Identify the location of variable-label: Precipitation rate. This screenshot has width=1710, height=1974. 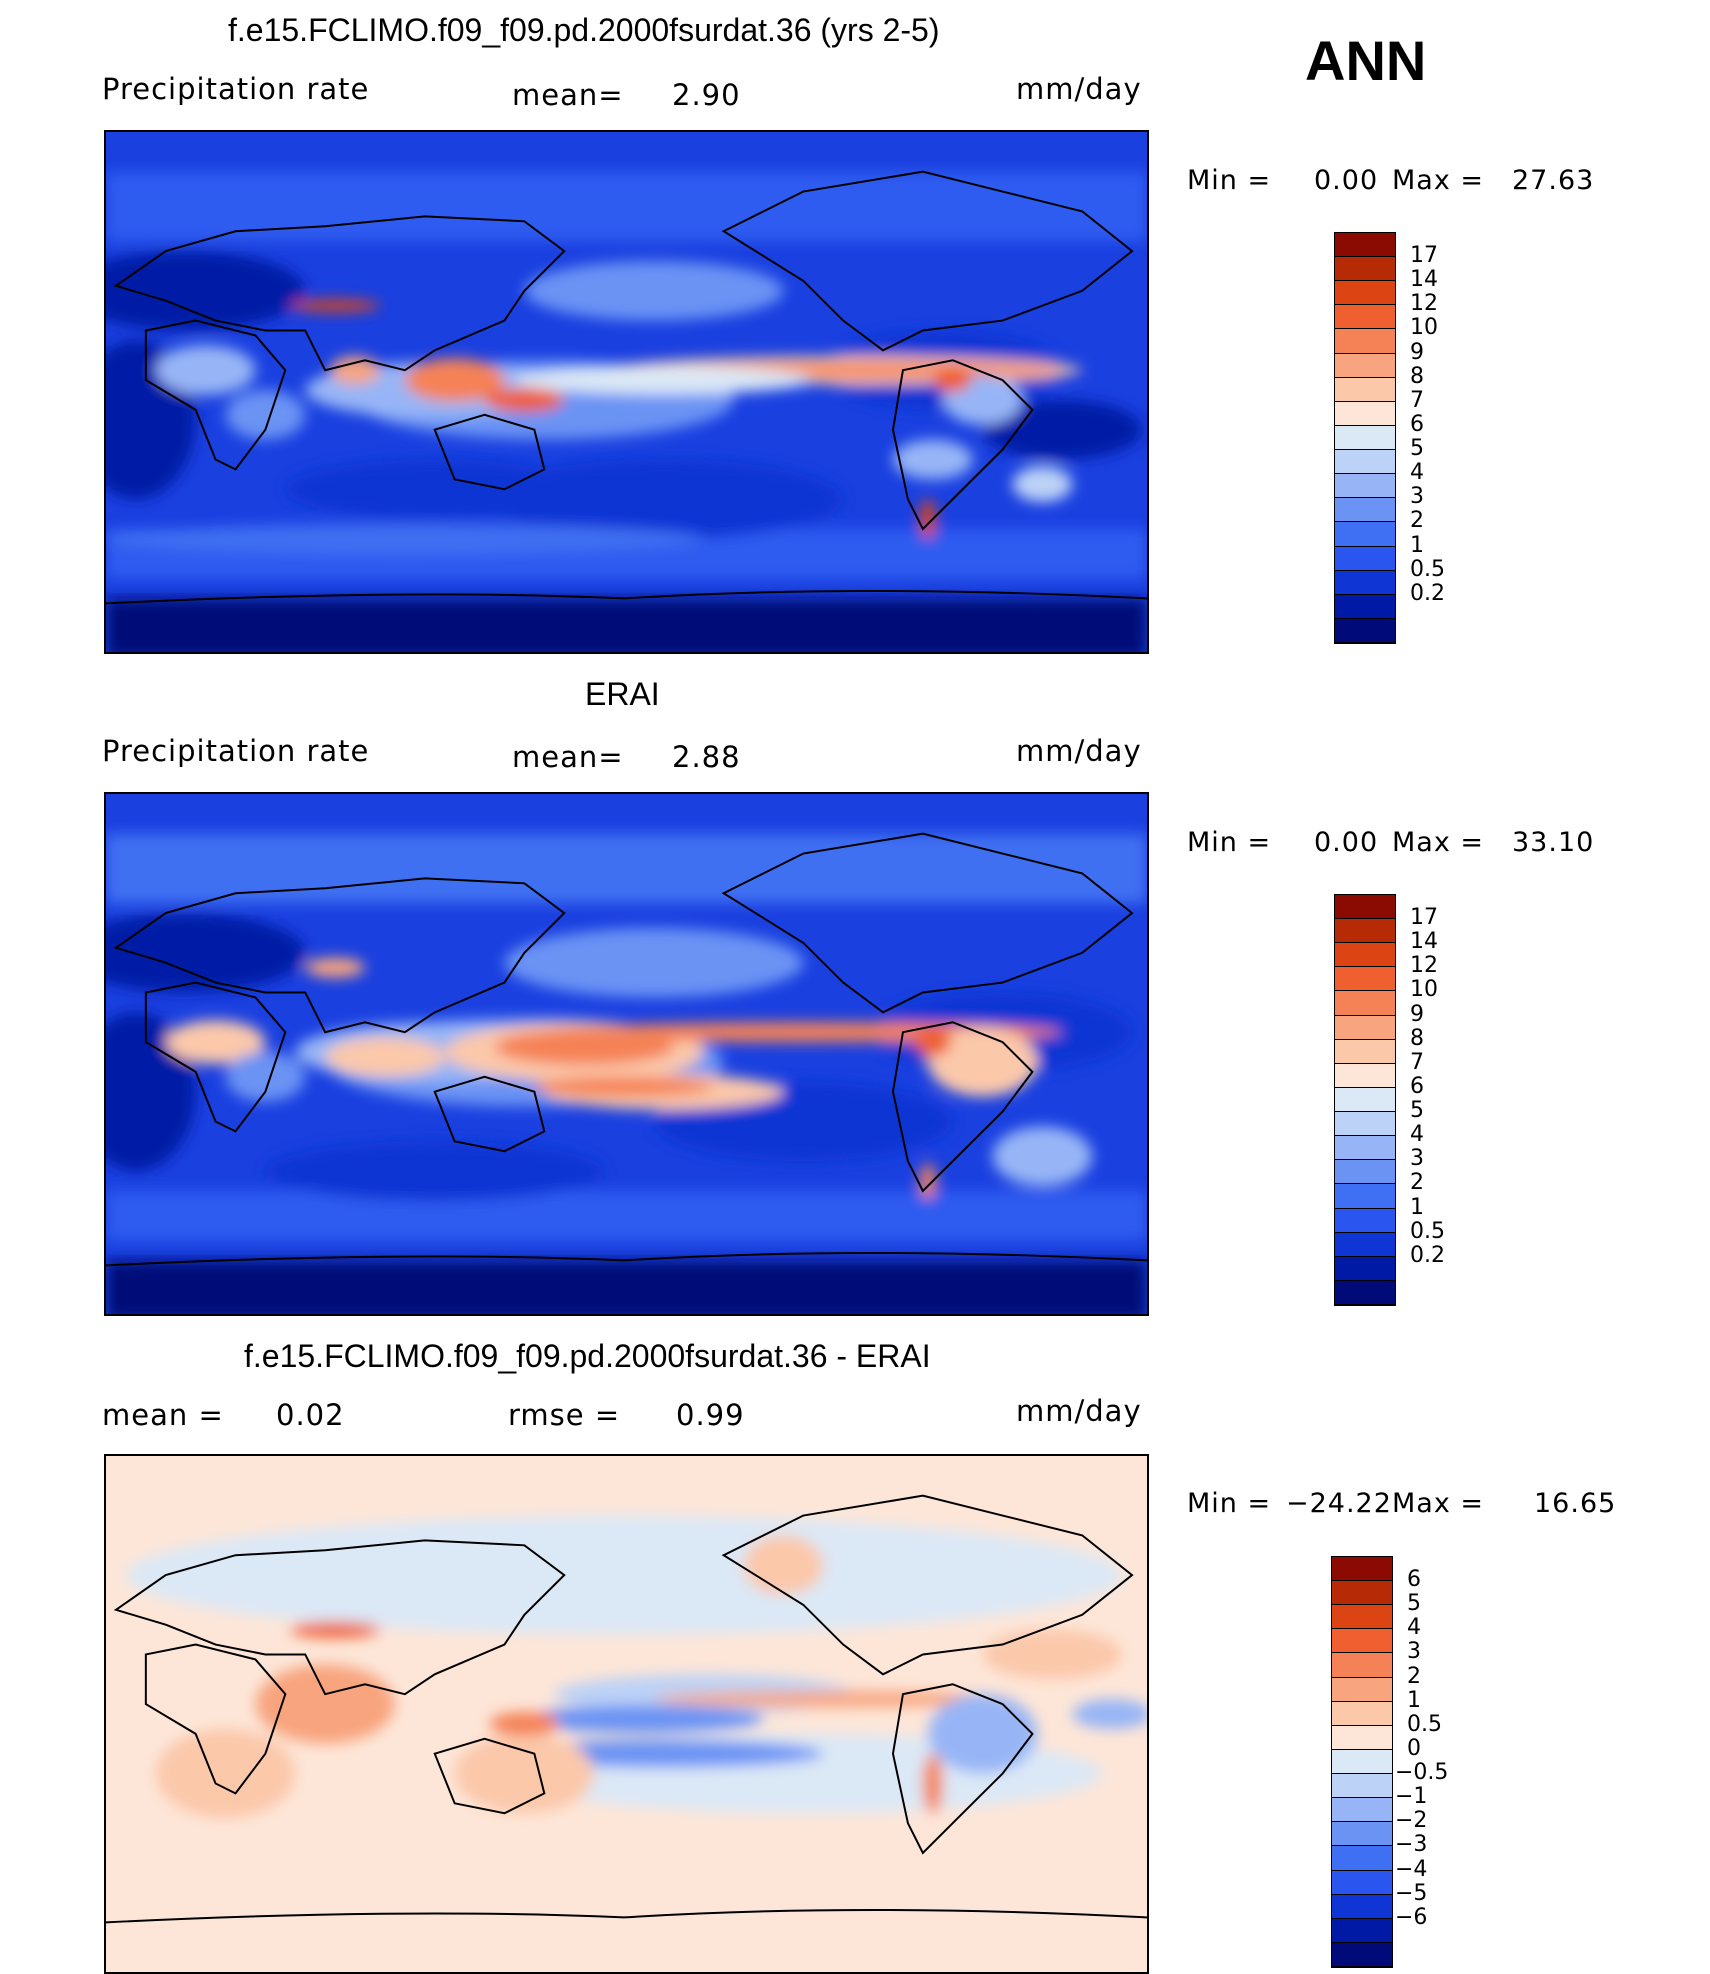
(236, 751).